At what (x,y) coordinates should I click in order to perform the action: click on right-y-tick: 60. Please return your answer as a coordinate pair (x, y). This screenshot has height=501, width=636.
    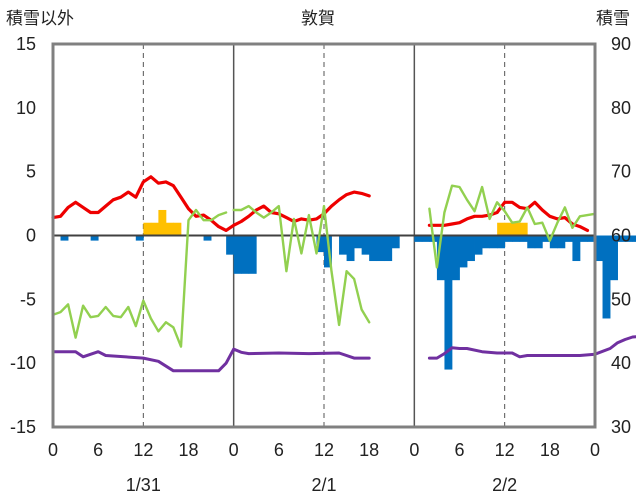
    Looking at the image, I should click on (621, 236).